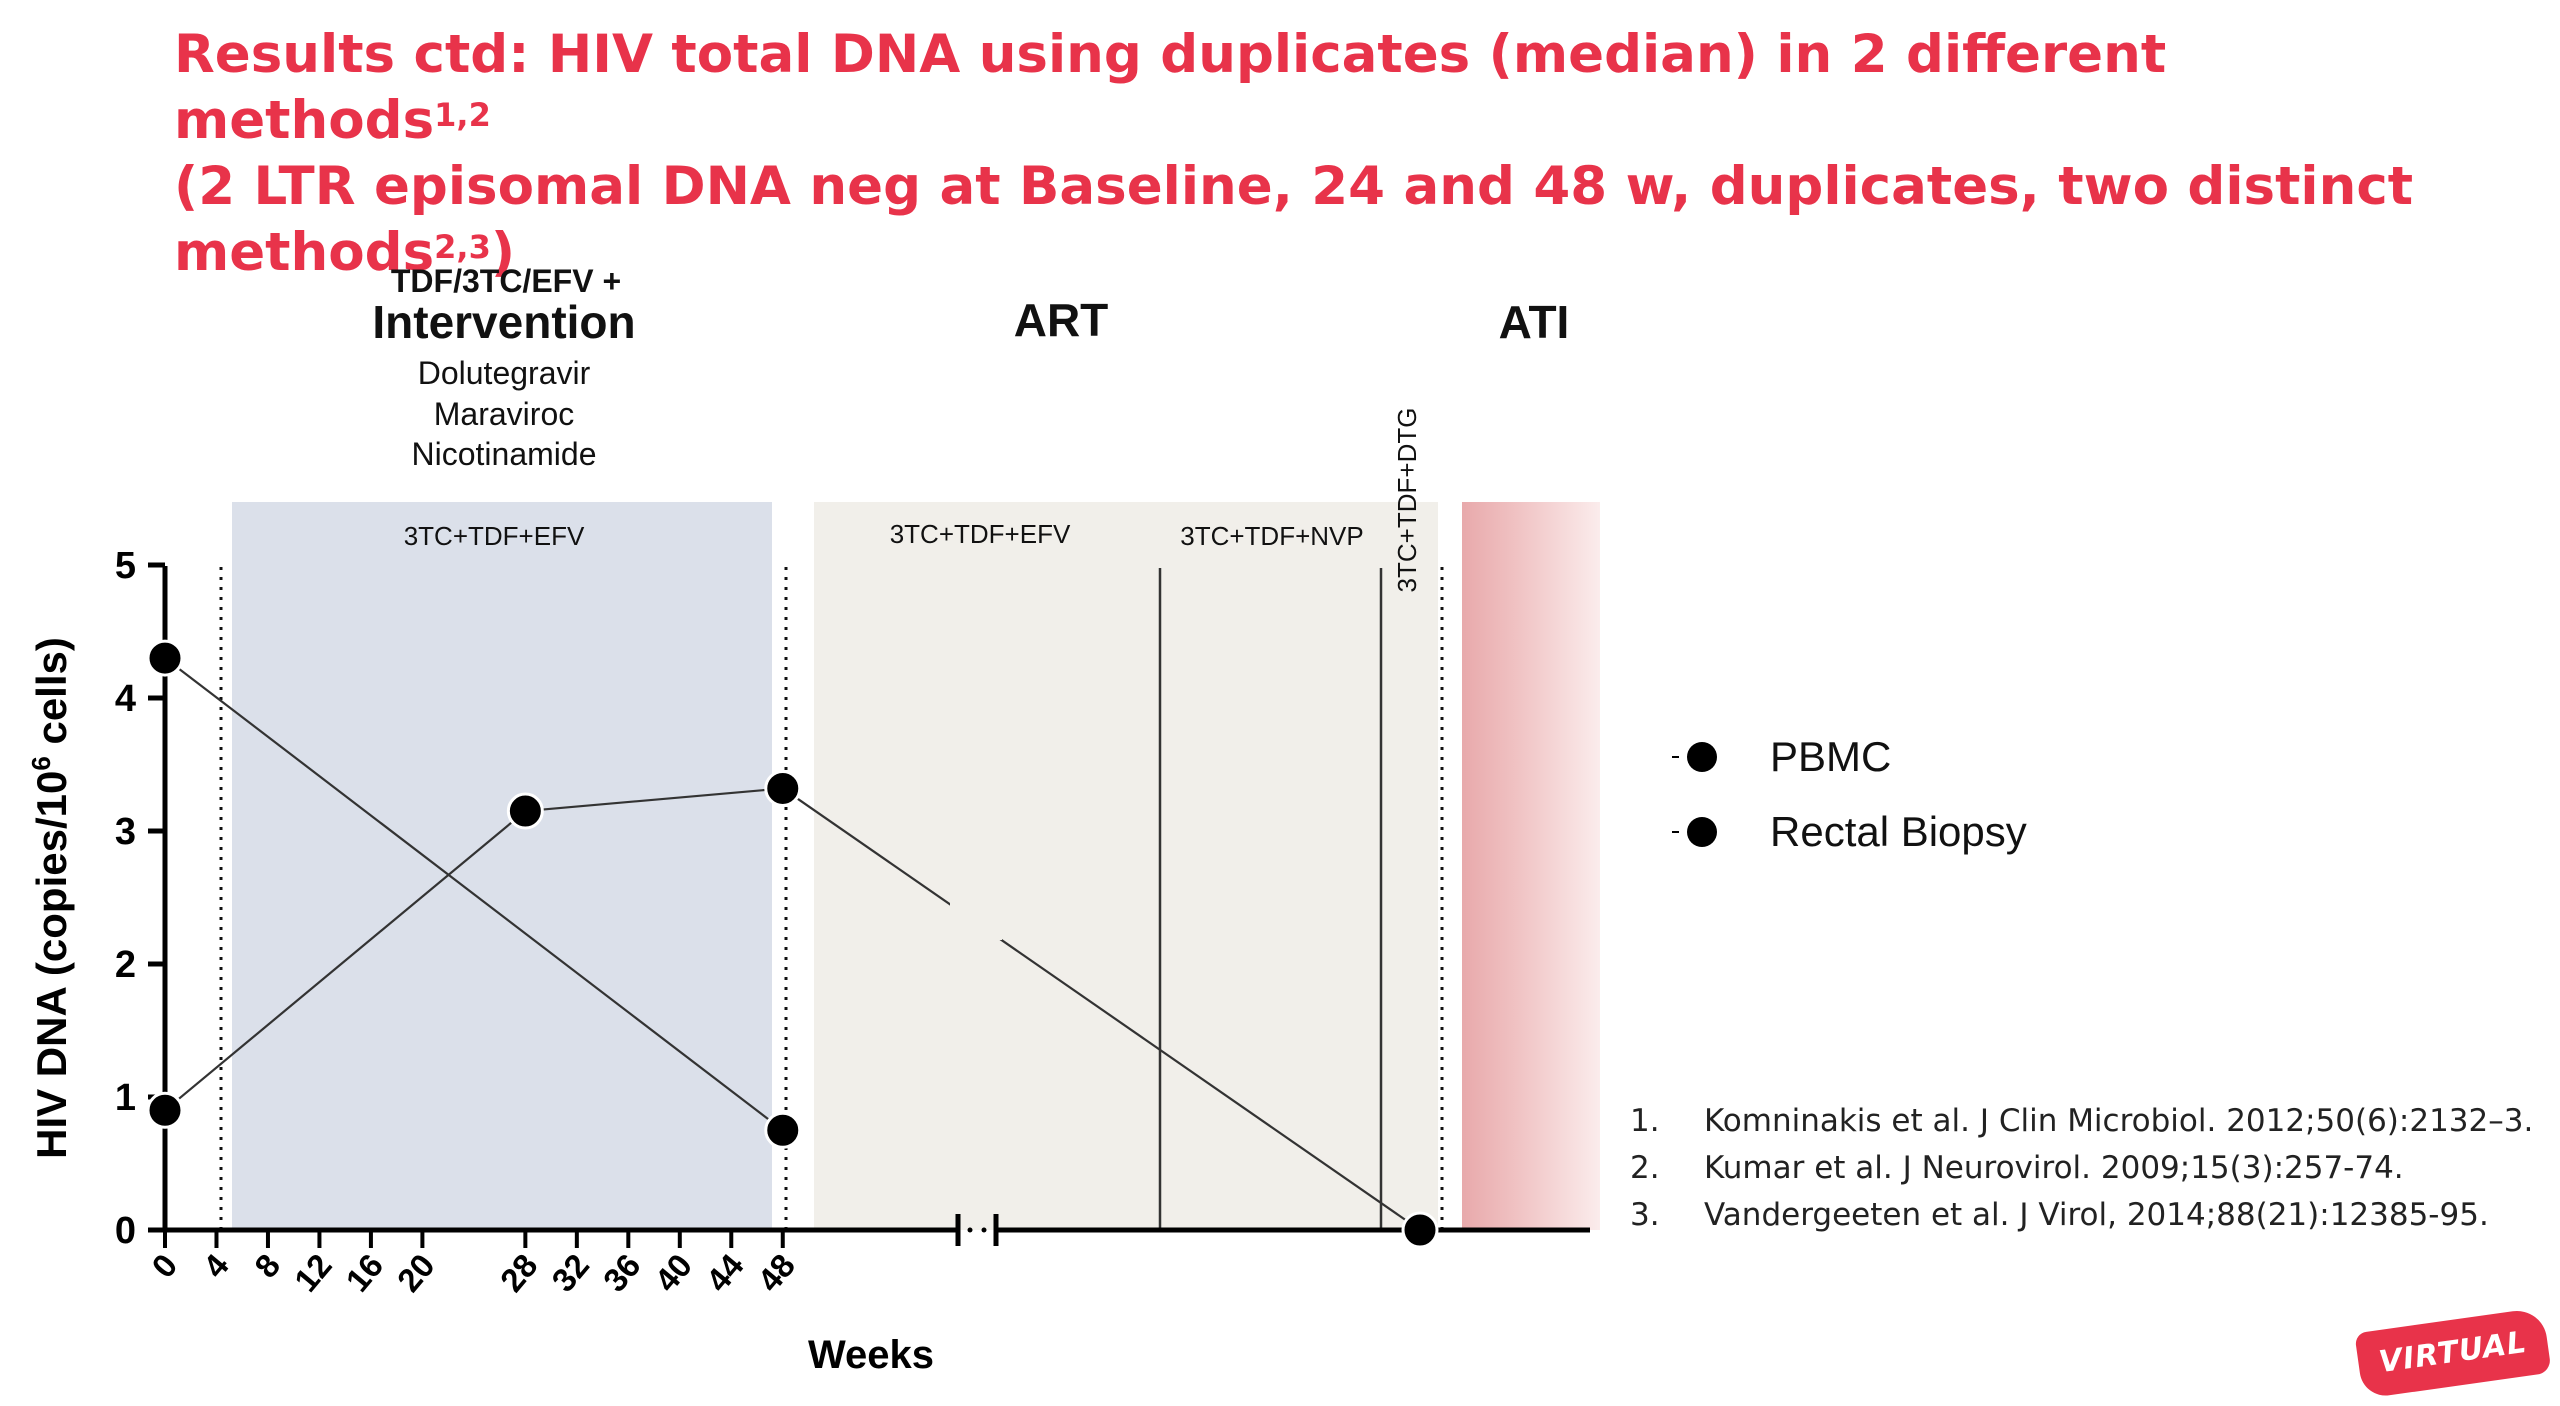 Image resolution: width=2560 pixels, height=1406 pixels. I want to click on legend-item-rectal-biopsy: Rectal Biopsy, so click(1849, 831).